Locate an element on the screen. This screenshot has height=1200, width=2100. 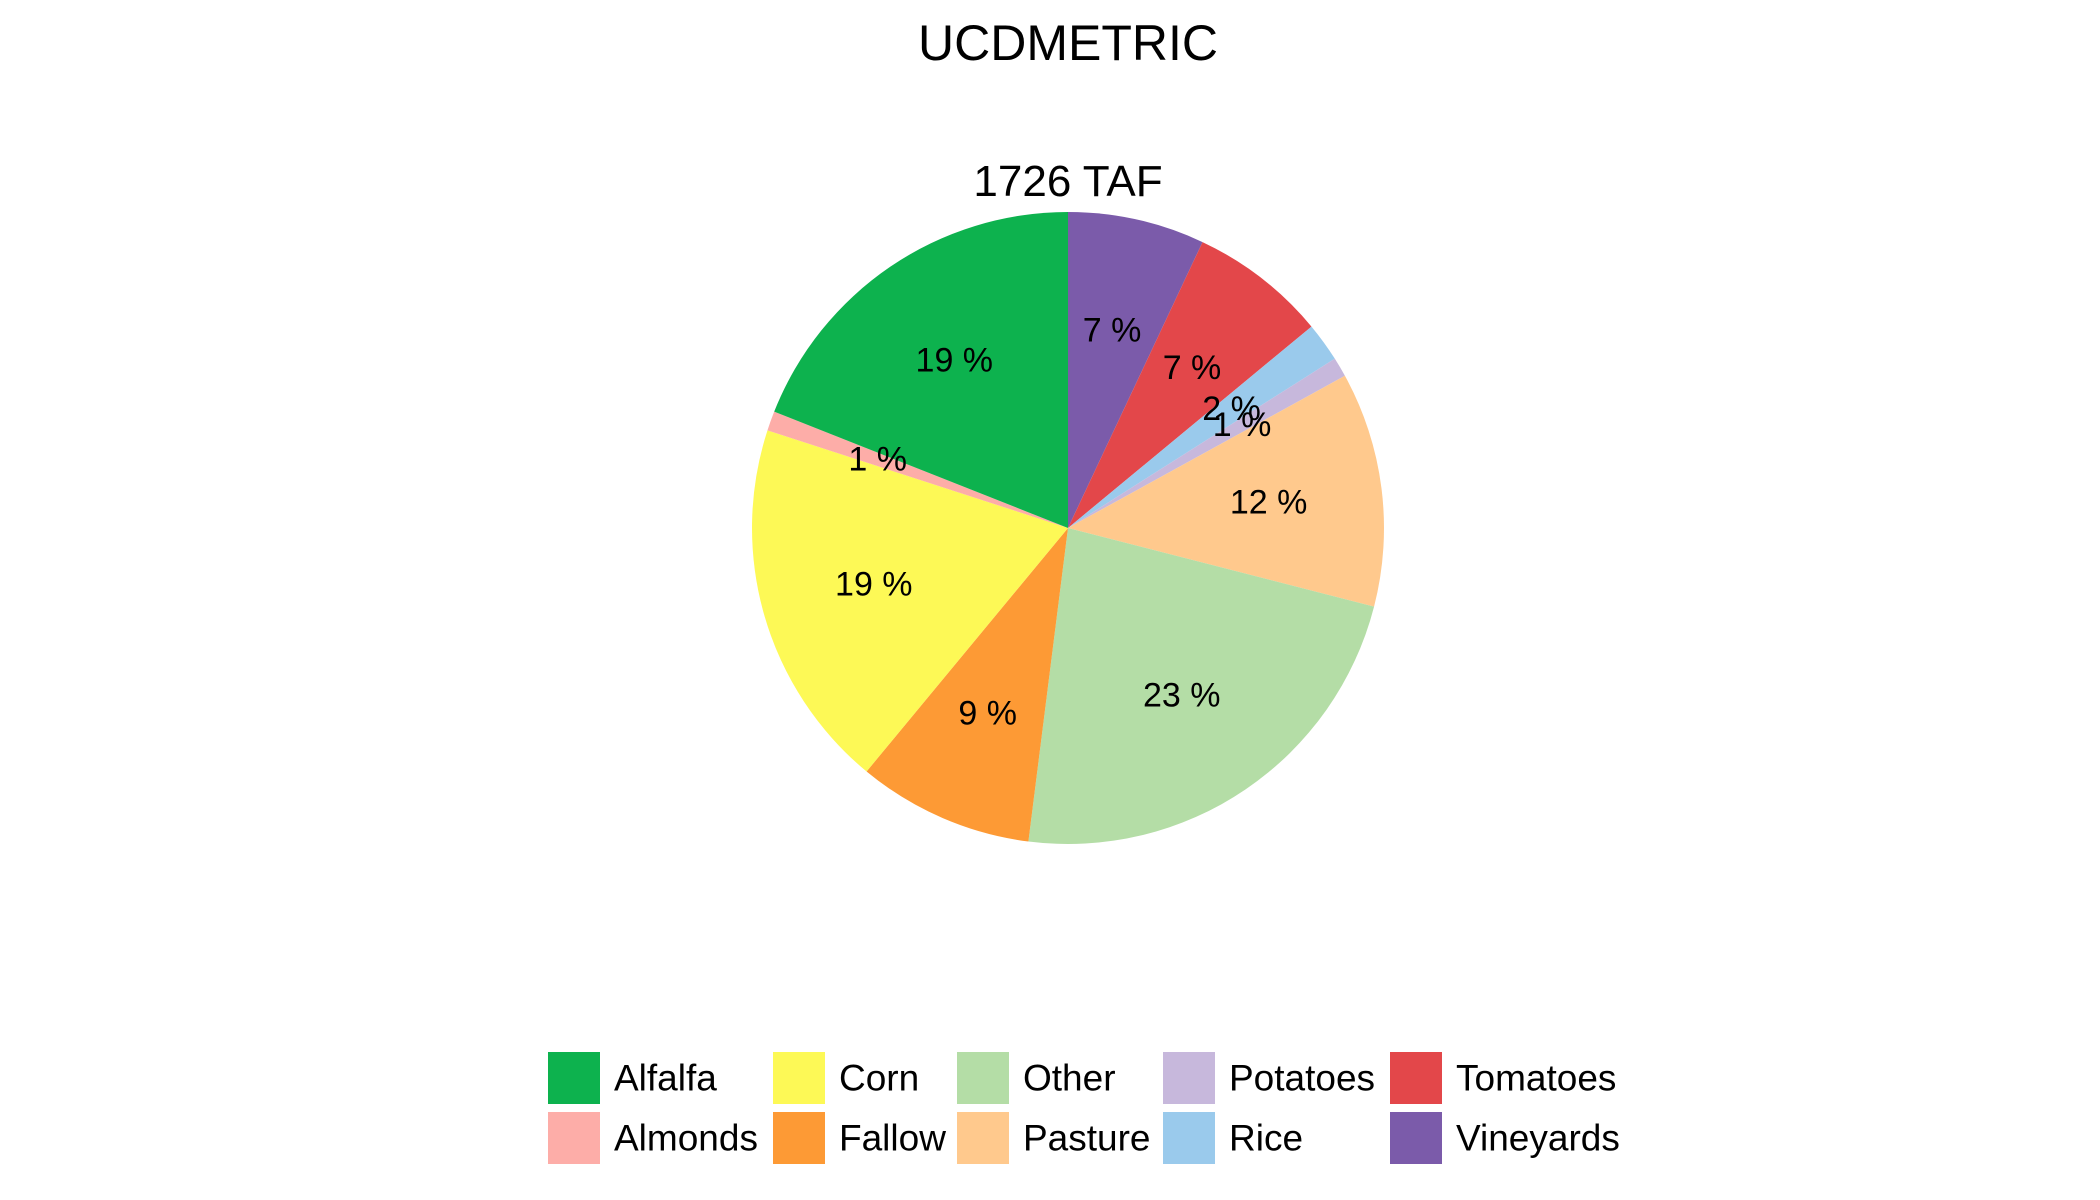
legend-swatch-other is located at coordinates (983, 1078).